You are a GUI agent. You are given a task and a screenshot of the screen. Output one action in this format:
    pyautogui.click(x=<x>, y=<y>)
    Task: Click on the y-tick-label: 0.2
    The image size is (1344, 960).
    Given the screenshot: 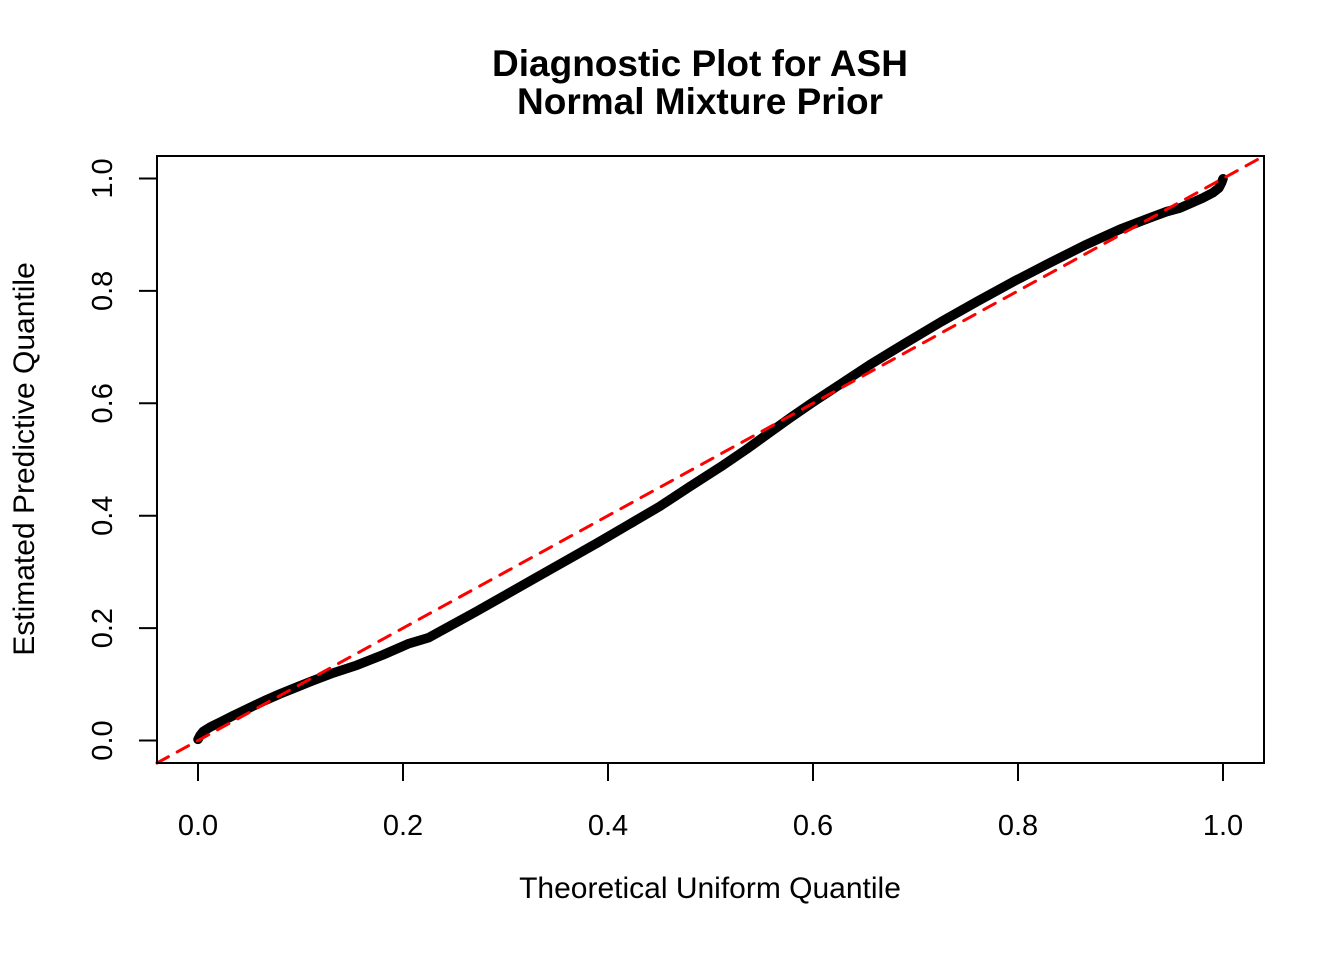 What is the action you would take?
    pyautogui.click(x=103, y=628)
    